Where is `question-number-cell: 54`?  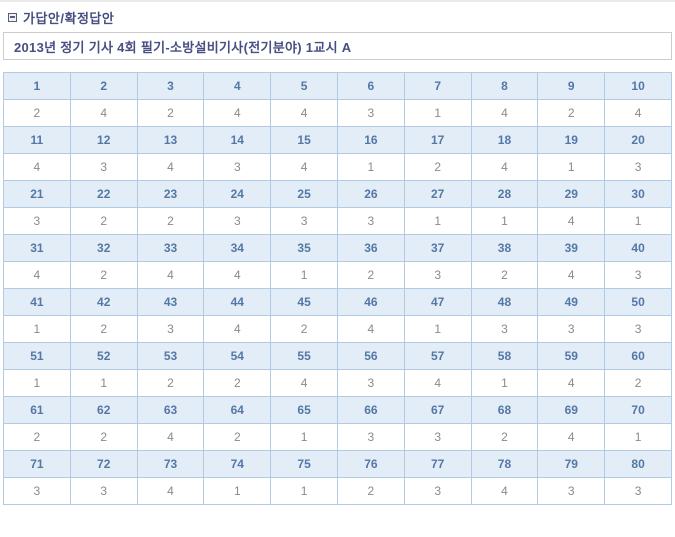
question-number-cell: 54 is located at coordinates (237, 356).